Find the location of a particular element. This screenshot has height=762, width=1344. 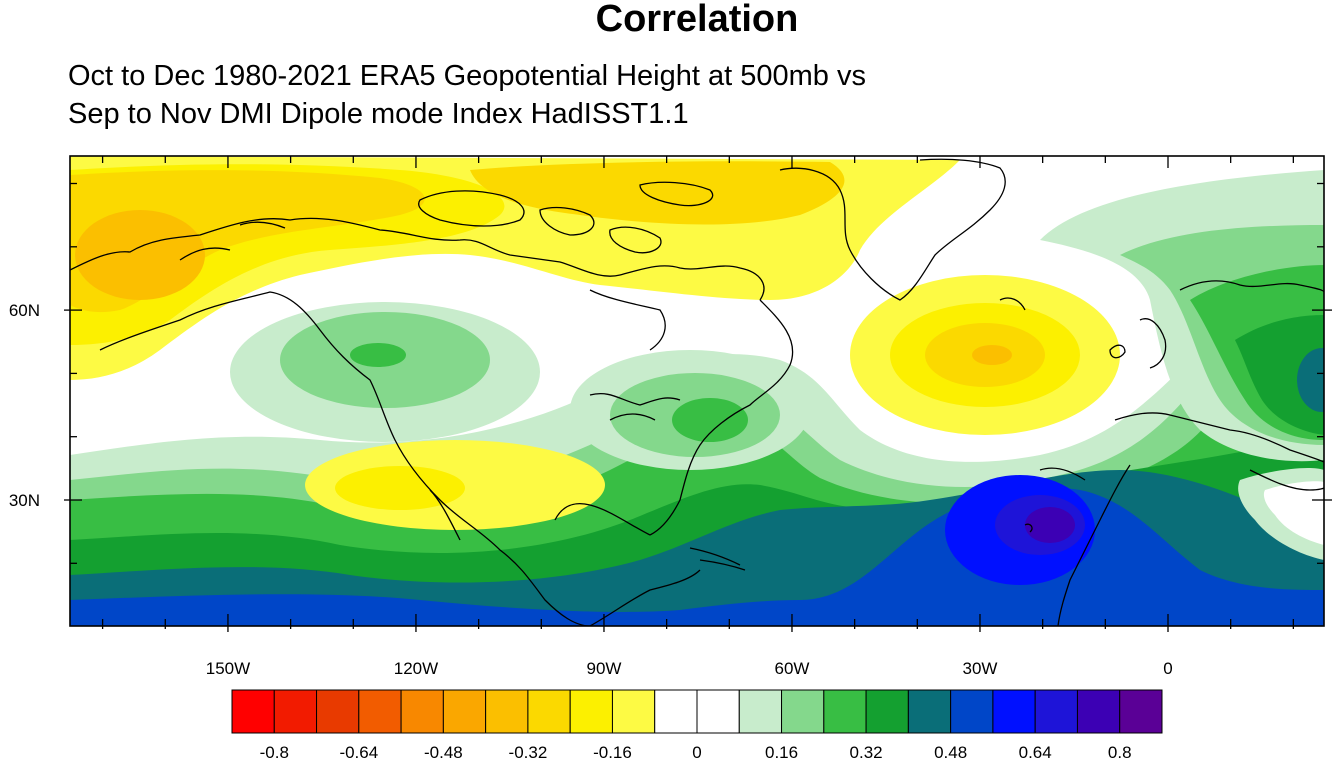

lat-tick-label: 30N is located at coordinates (24, 500).